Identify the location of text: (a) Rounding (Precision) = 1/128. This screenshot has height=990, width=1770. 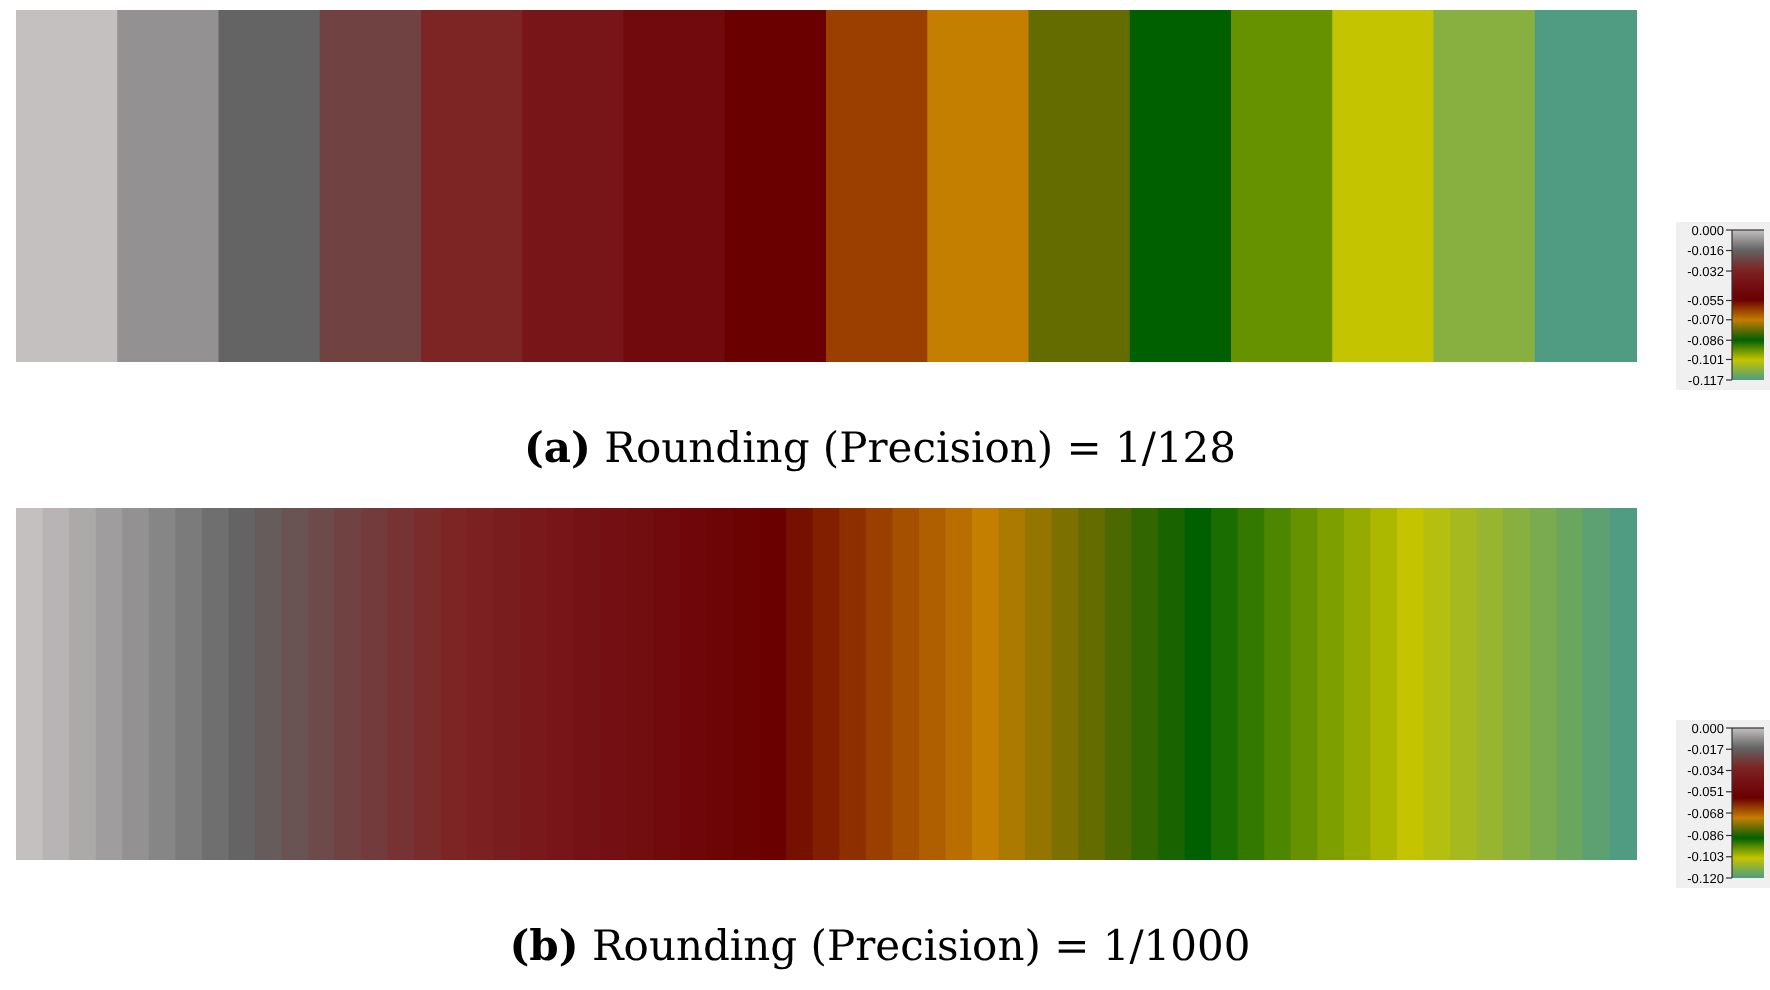
(880, 447).